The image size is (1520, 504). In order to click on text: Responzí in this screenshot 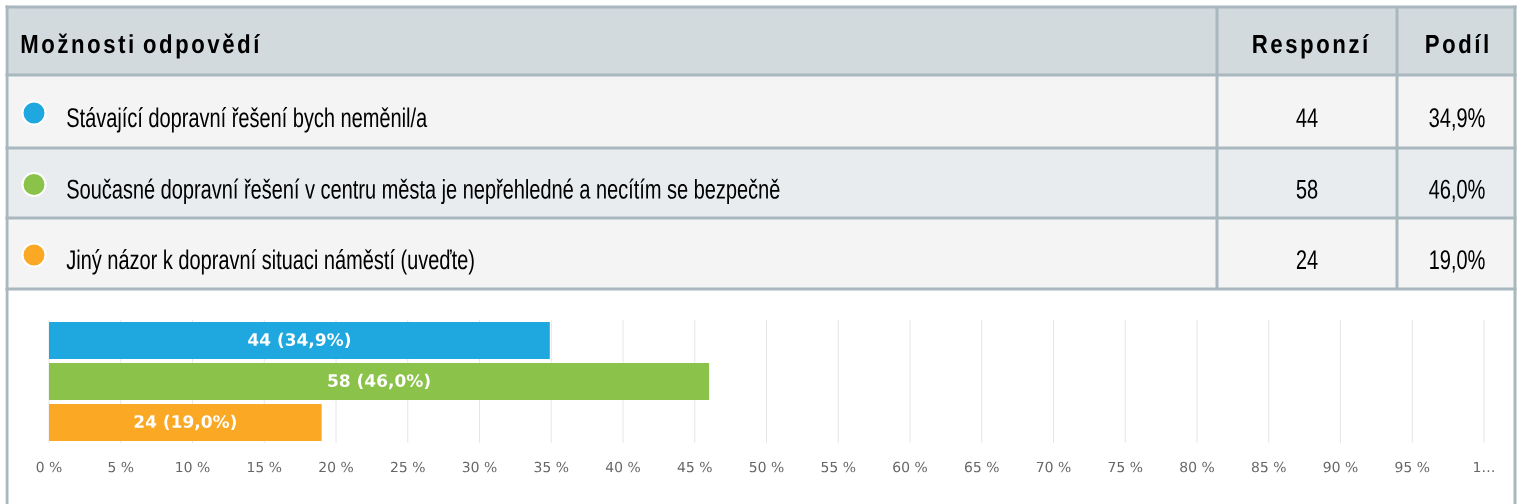, I will do `click(1311, 46)`.